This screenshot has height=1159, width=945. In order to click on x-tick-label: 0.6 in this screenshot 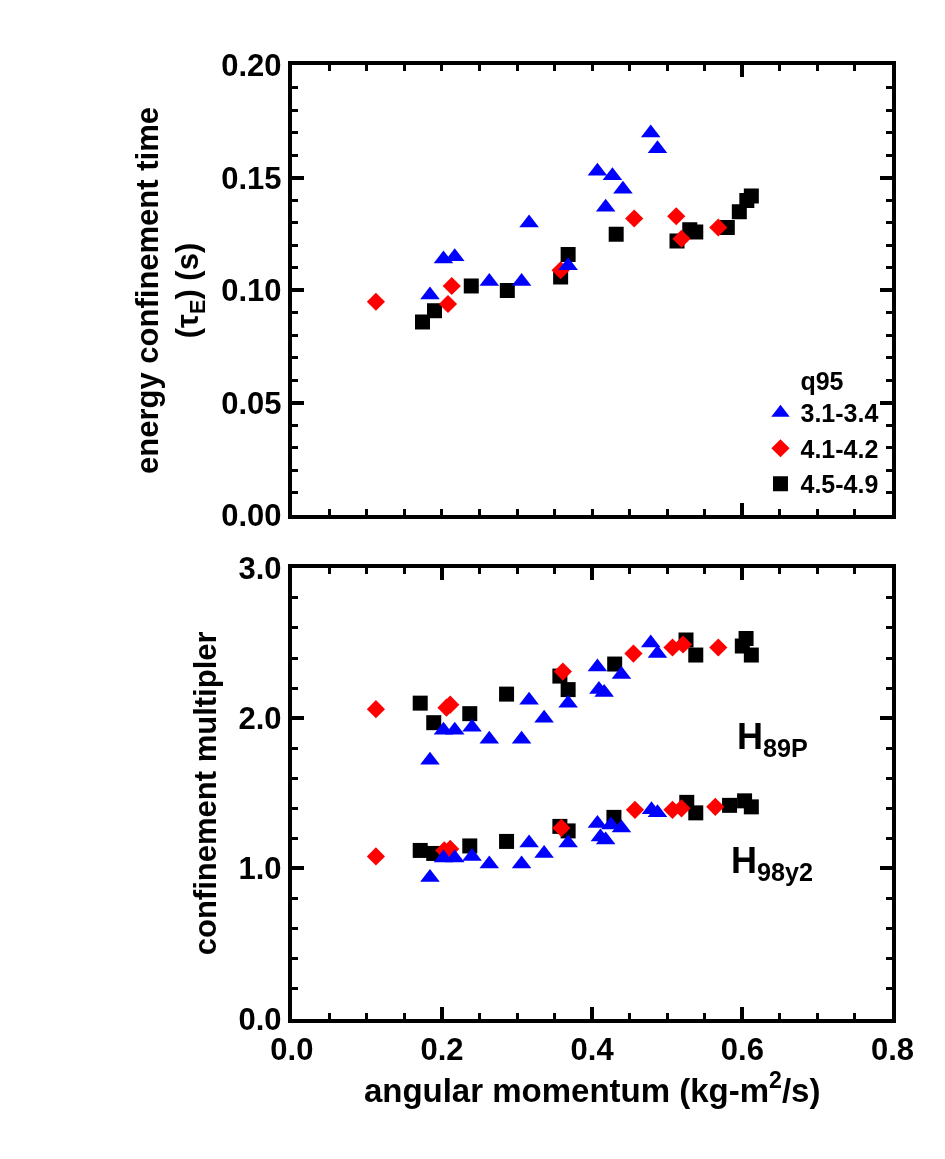, I will do `click(742, 1050)`.